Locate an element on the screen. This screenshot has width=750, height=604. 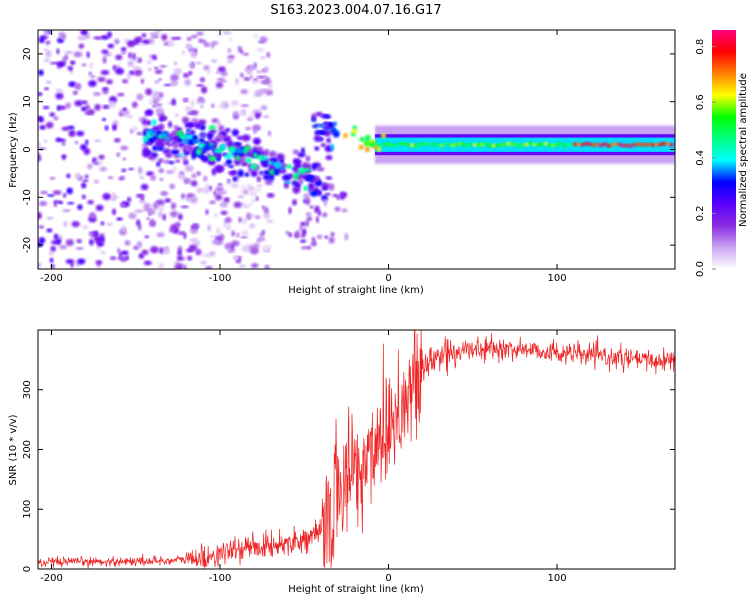
snr-ylabel: SNR (10 * v/v) is located at coordinates (13, 449).